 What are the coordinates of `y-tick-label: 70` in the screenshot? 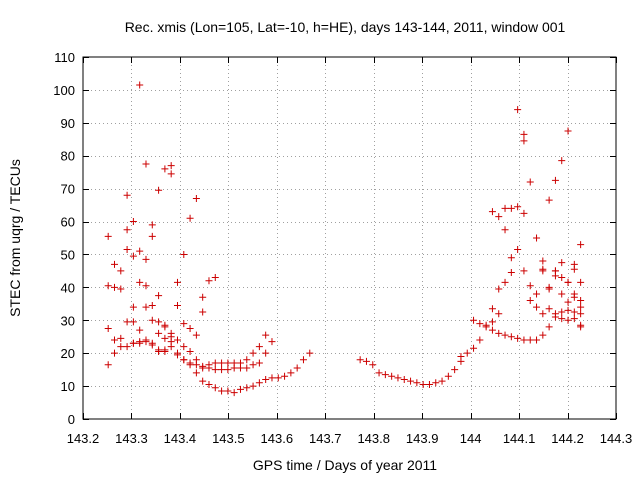 It's located at (68, 189).